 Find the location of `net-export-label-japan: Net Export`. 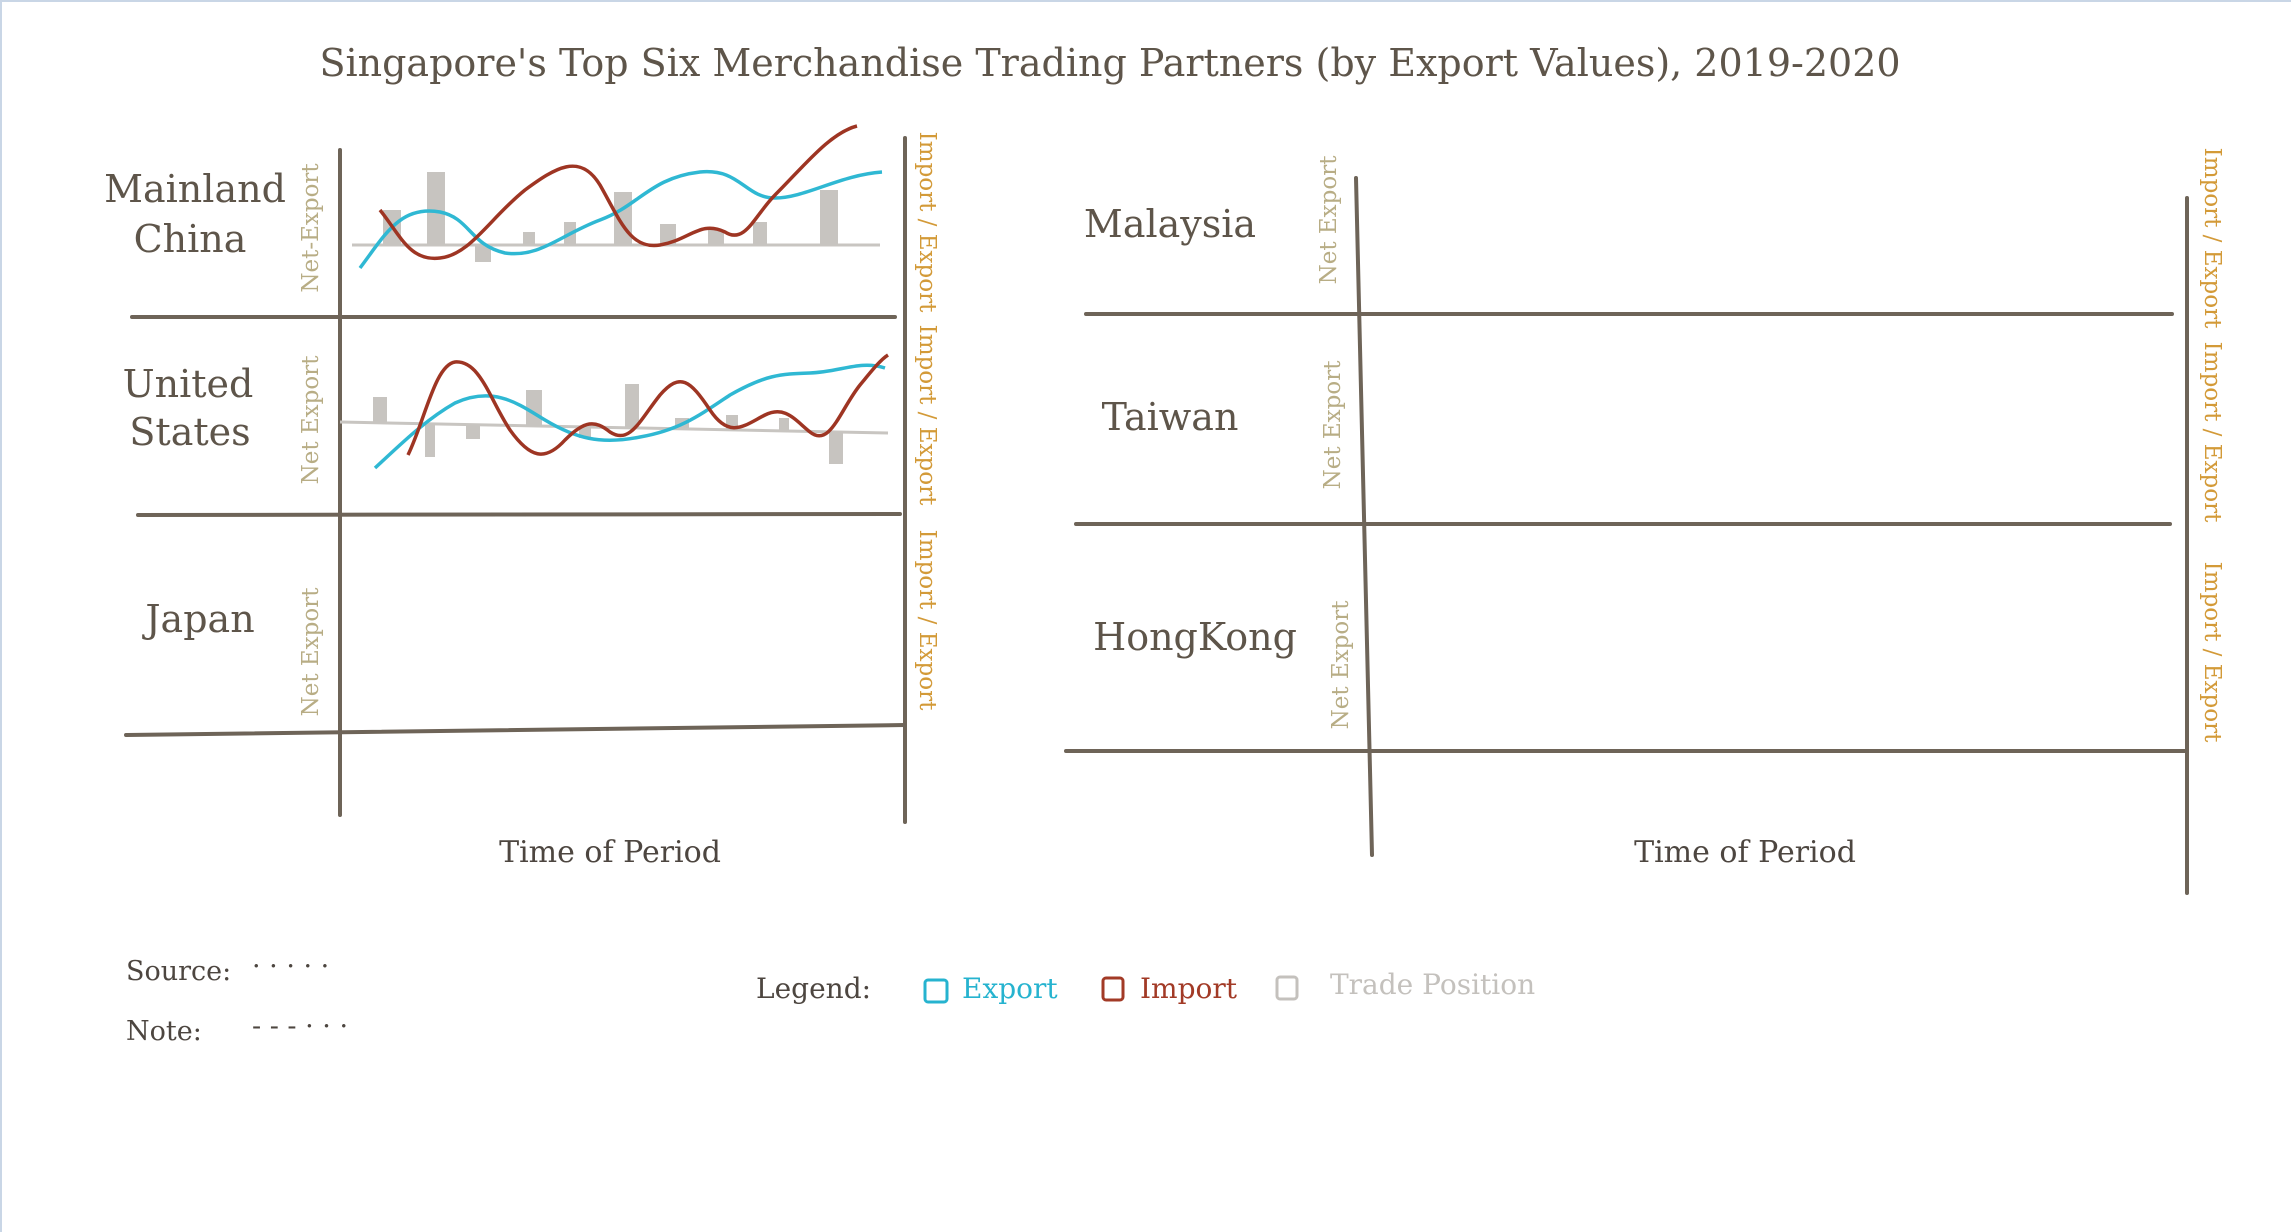

net-export-label-japan: Net Export is located at coordinates (311, 652).